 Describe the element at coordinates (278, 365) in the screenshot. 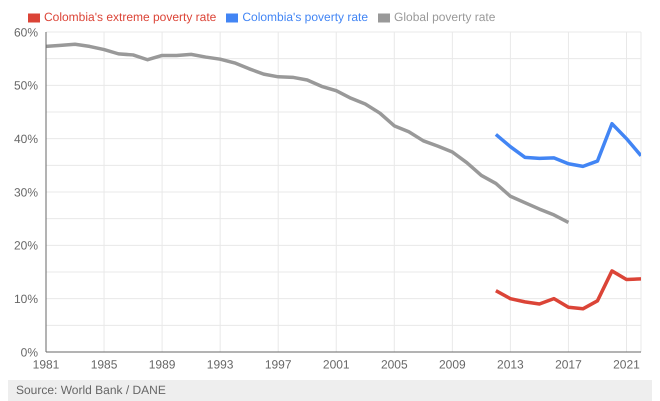

I see `x-tick-label: 1997` at that location.